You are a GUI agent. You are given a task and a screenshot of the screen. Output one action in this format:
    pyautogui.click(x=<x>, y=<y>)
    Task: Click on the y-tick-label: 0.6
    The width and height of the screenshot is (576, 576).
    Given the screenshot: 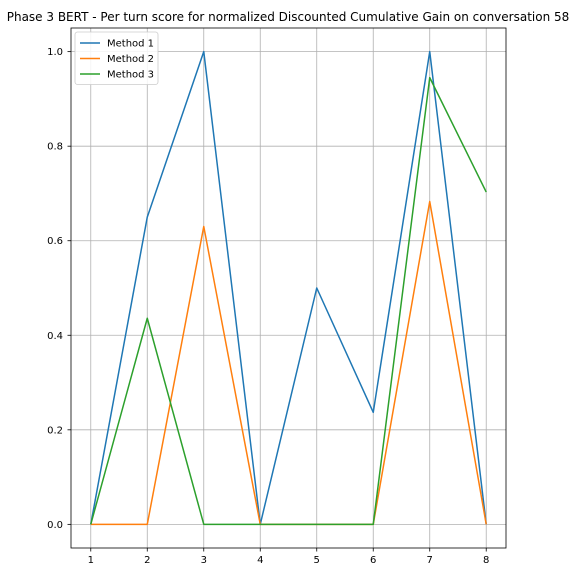 What is the action you would take?
    pyautogui.click(x=55, y=241)
    